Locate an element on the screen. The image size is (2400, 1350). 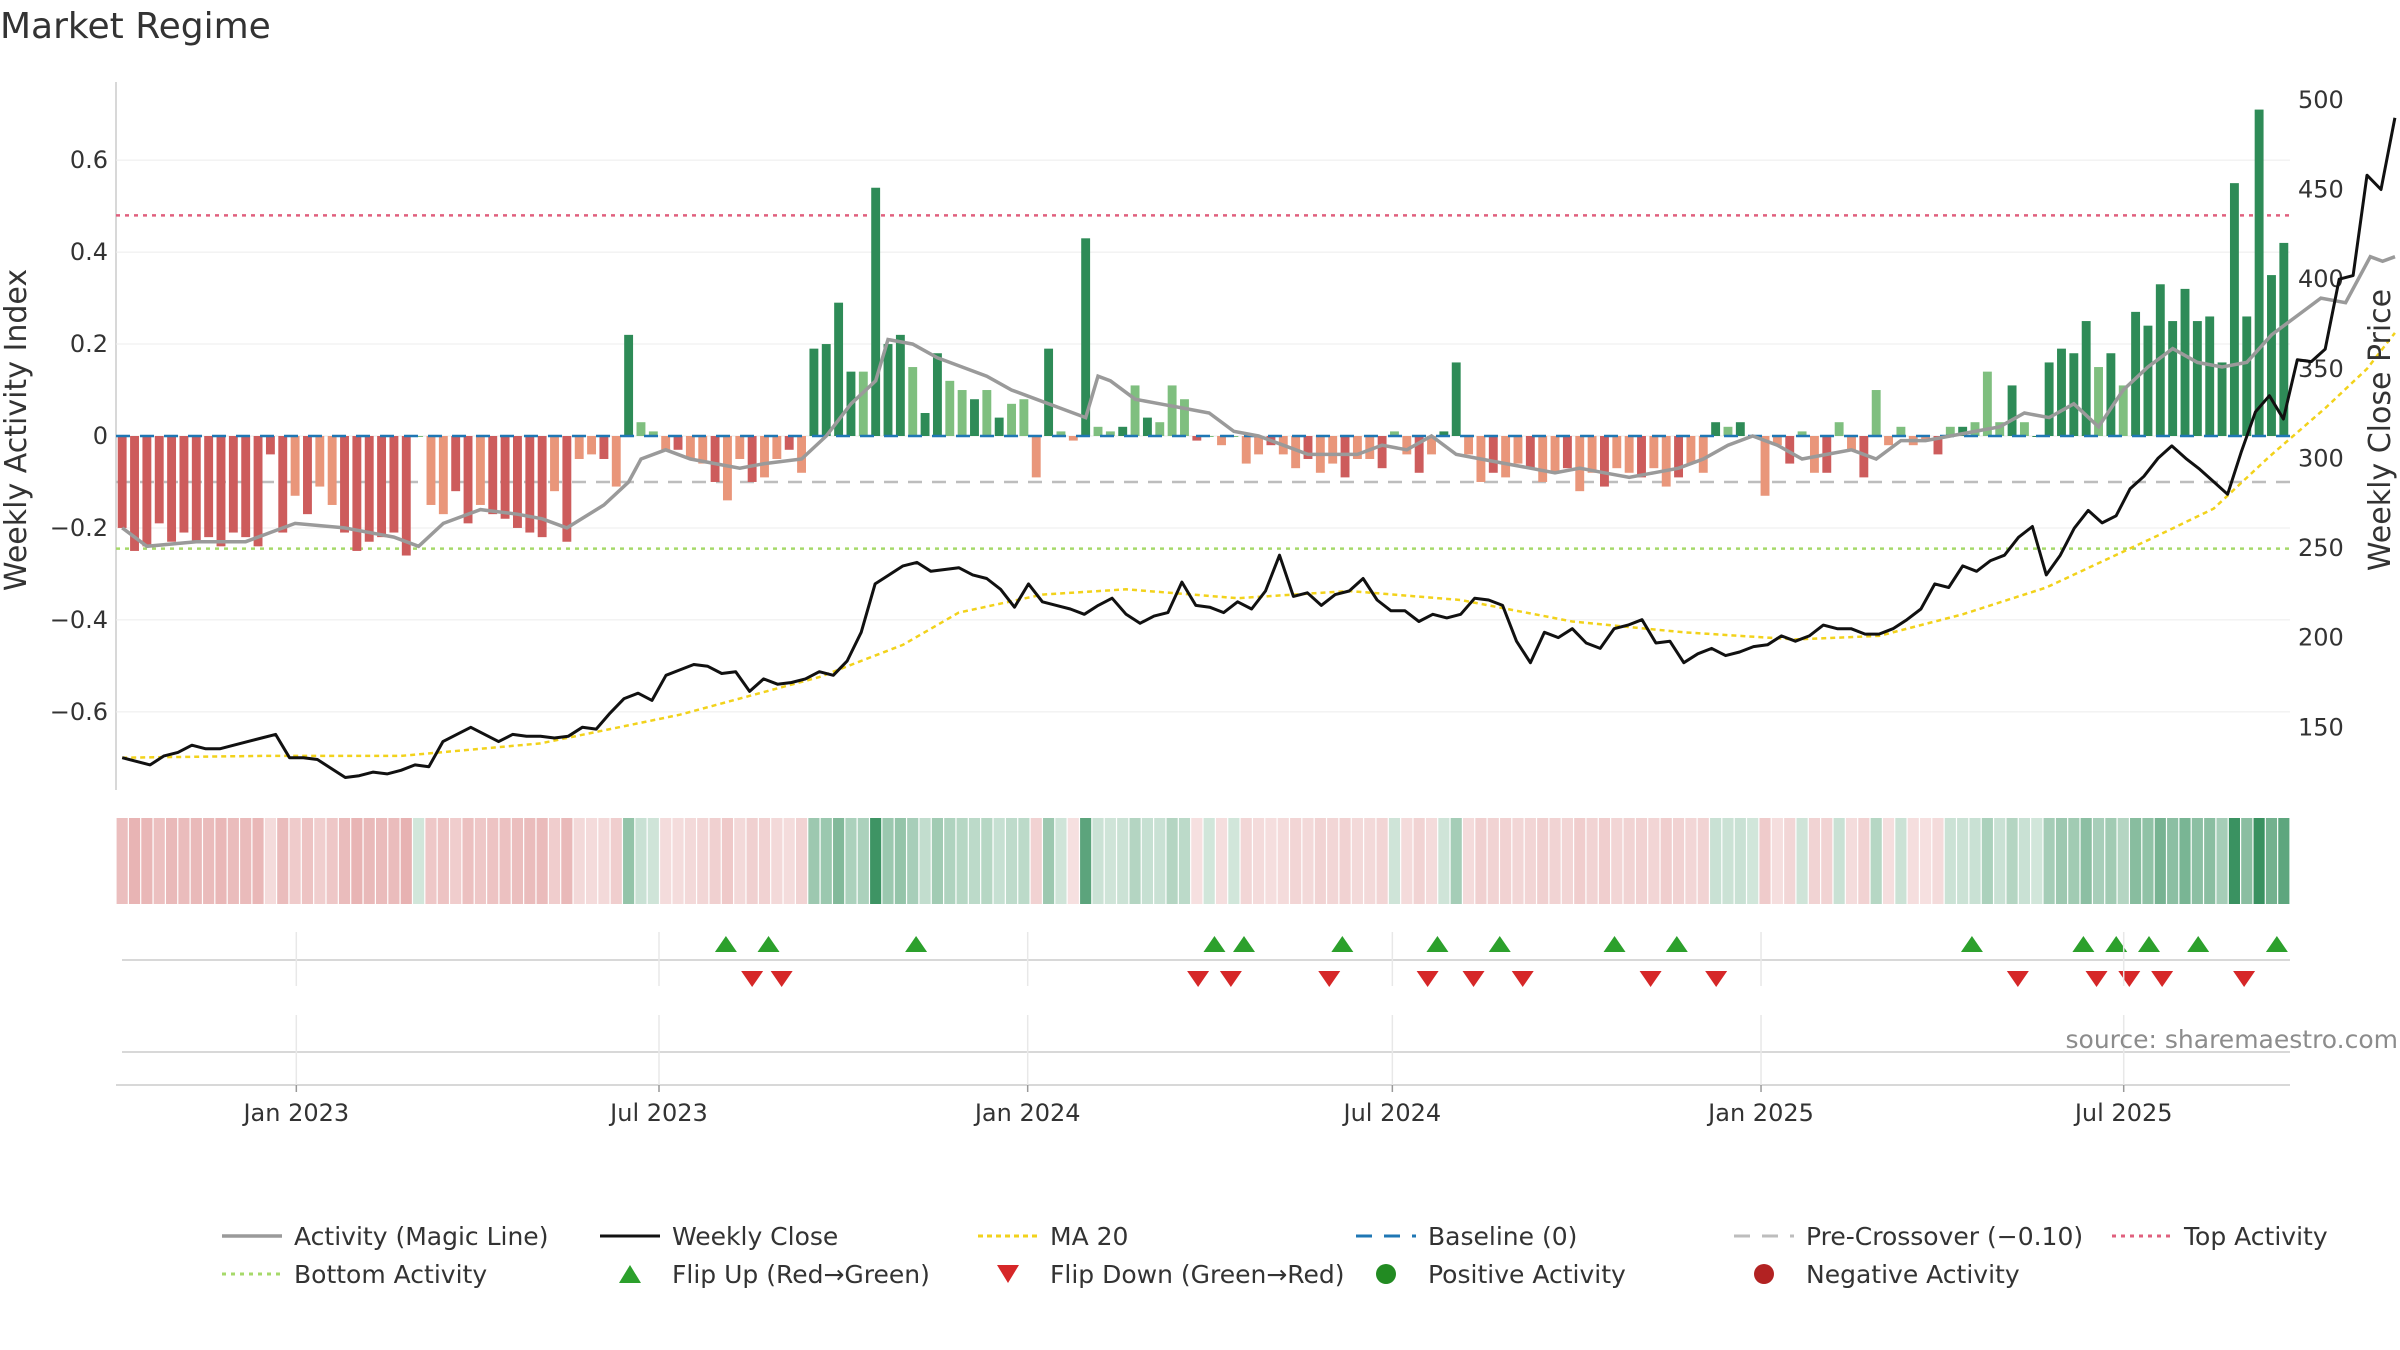
y-right-tick-label: 350 is located at coordinates (2321, 369).